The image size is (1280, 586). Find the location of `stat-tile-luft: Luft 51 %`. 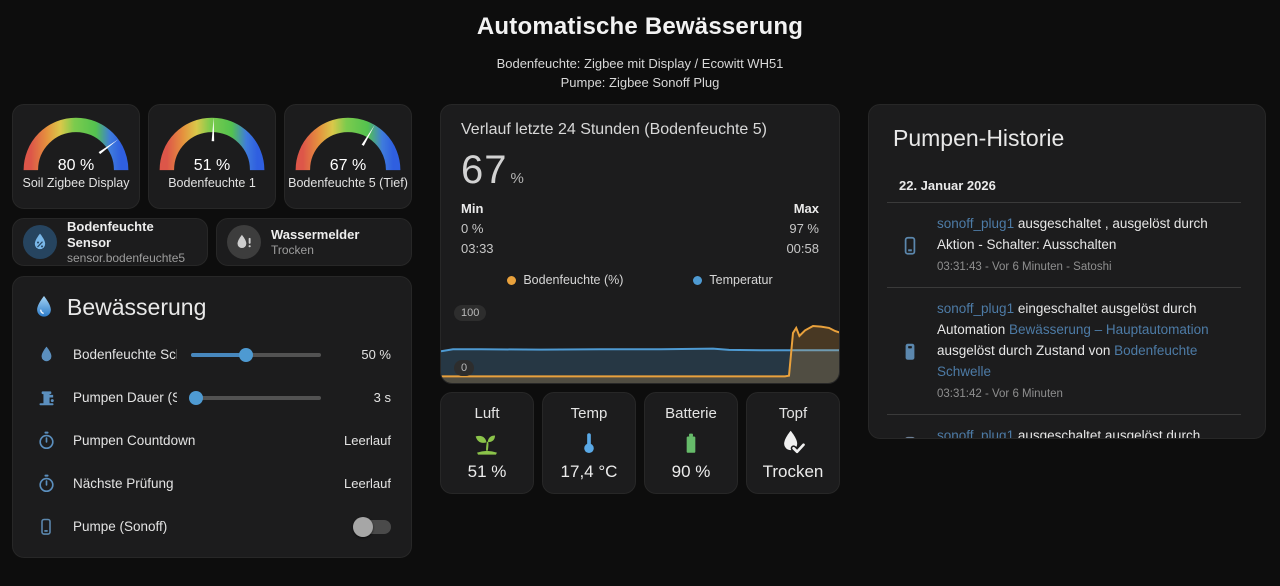

stat-tile-luft: Luft 51 % is located at coordinates (487, 443).